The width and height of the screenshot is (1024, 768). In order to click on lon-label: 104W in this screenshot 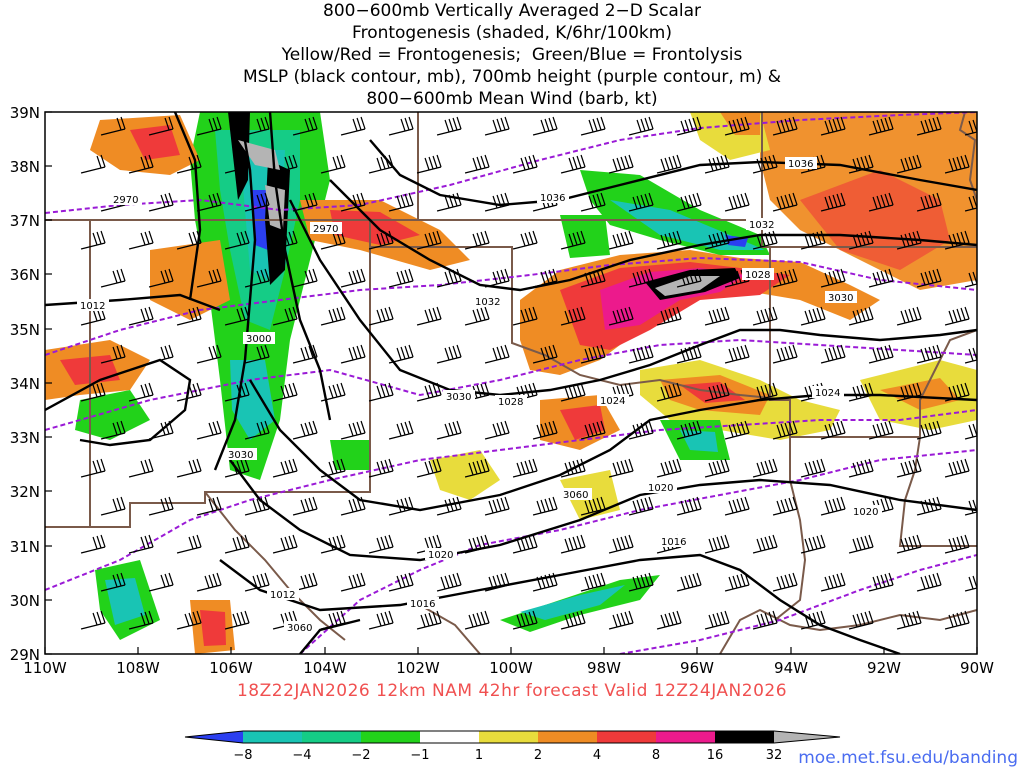, I will do `click(325, 668)`.